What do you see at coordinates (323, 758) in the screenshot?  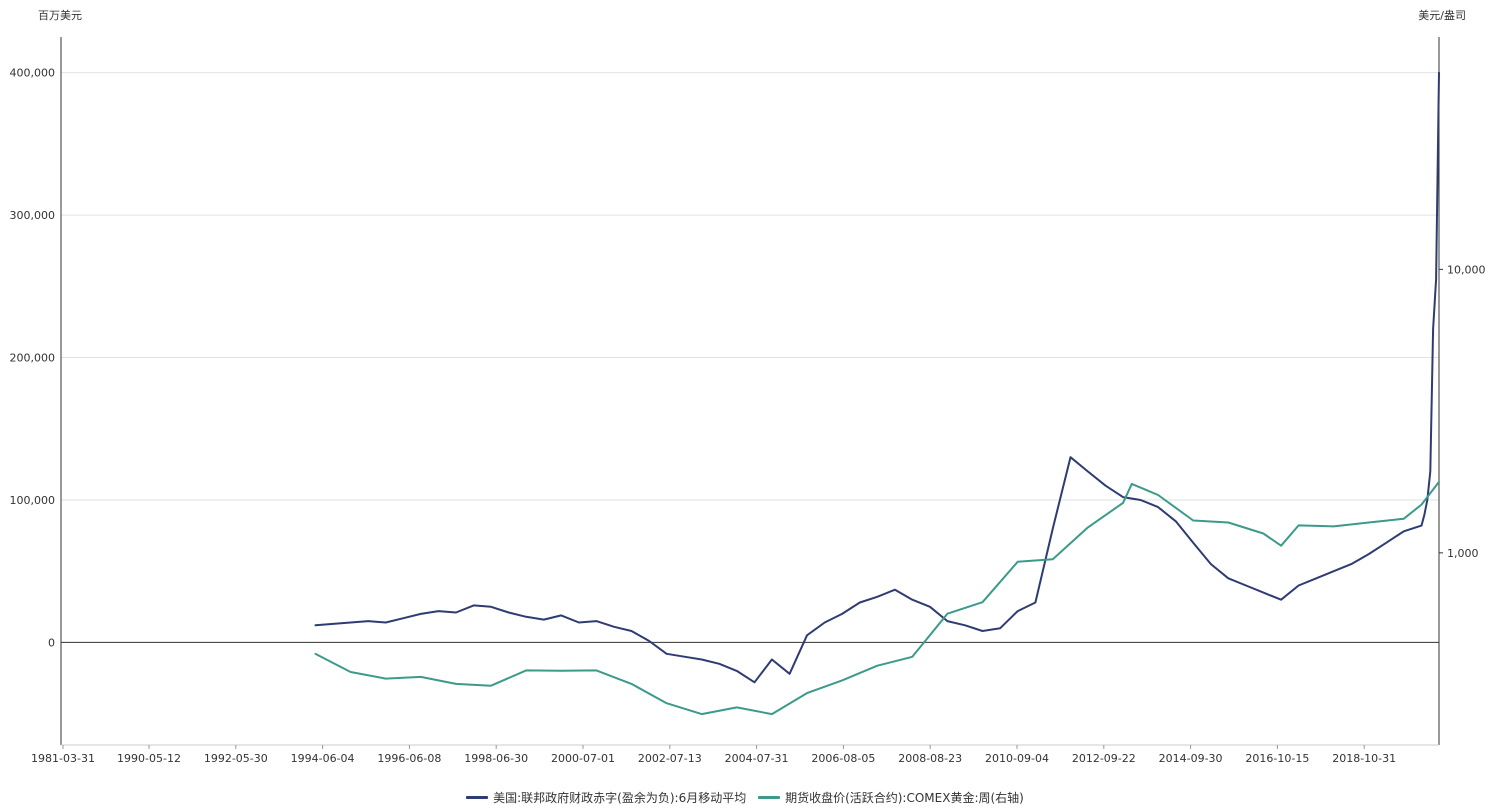 I see `x-tick-label: 1994-06-04` at bounding box center [323, 758].